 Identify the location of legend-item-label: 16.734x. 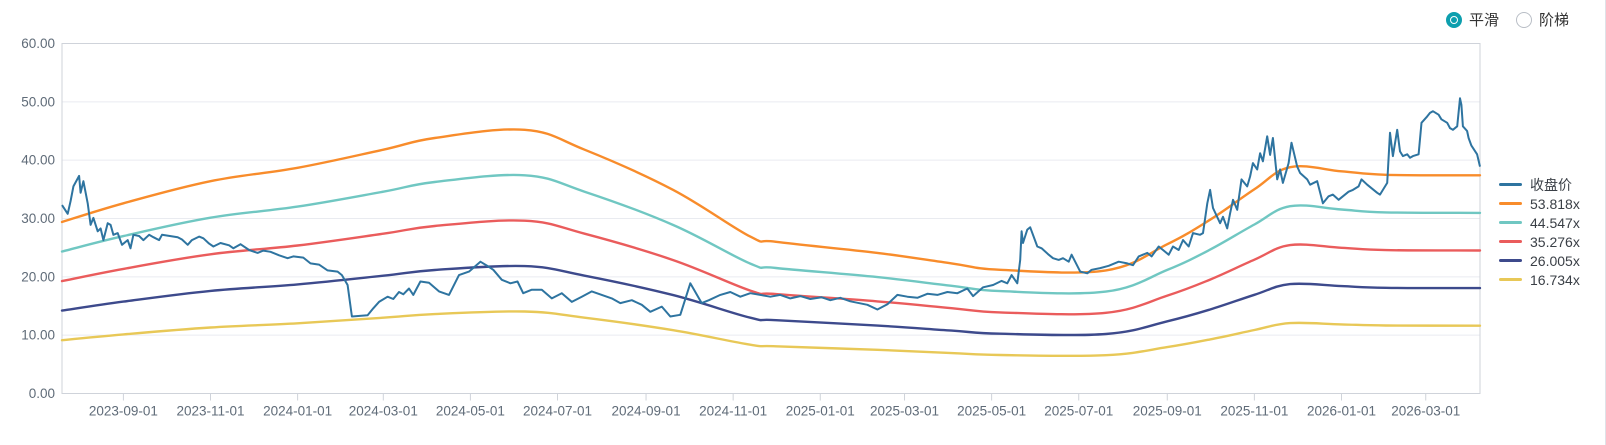
(1555, 279).